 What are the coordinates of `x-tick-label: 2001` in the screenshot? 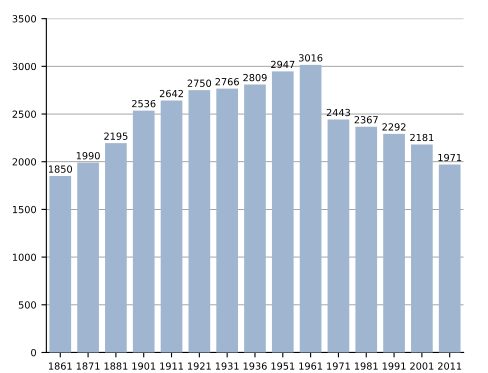 It's located at (422, 366).